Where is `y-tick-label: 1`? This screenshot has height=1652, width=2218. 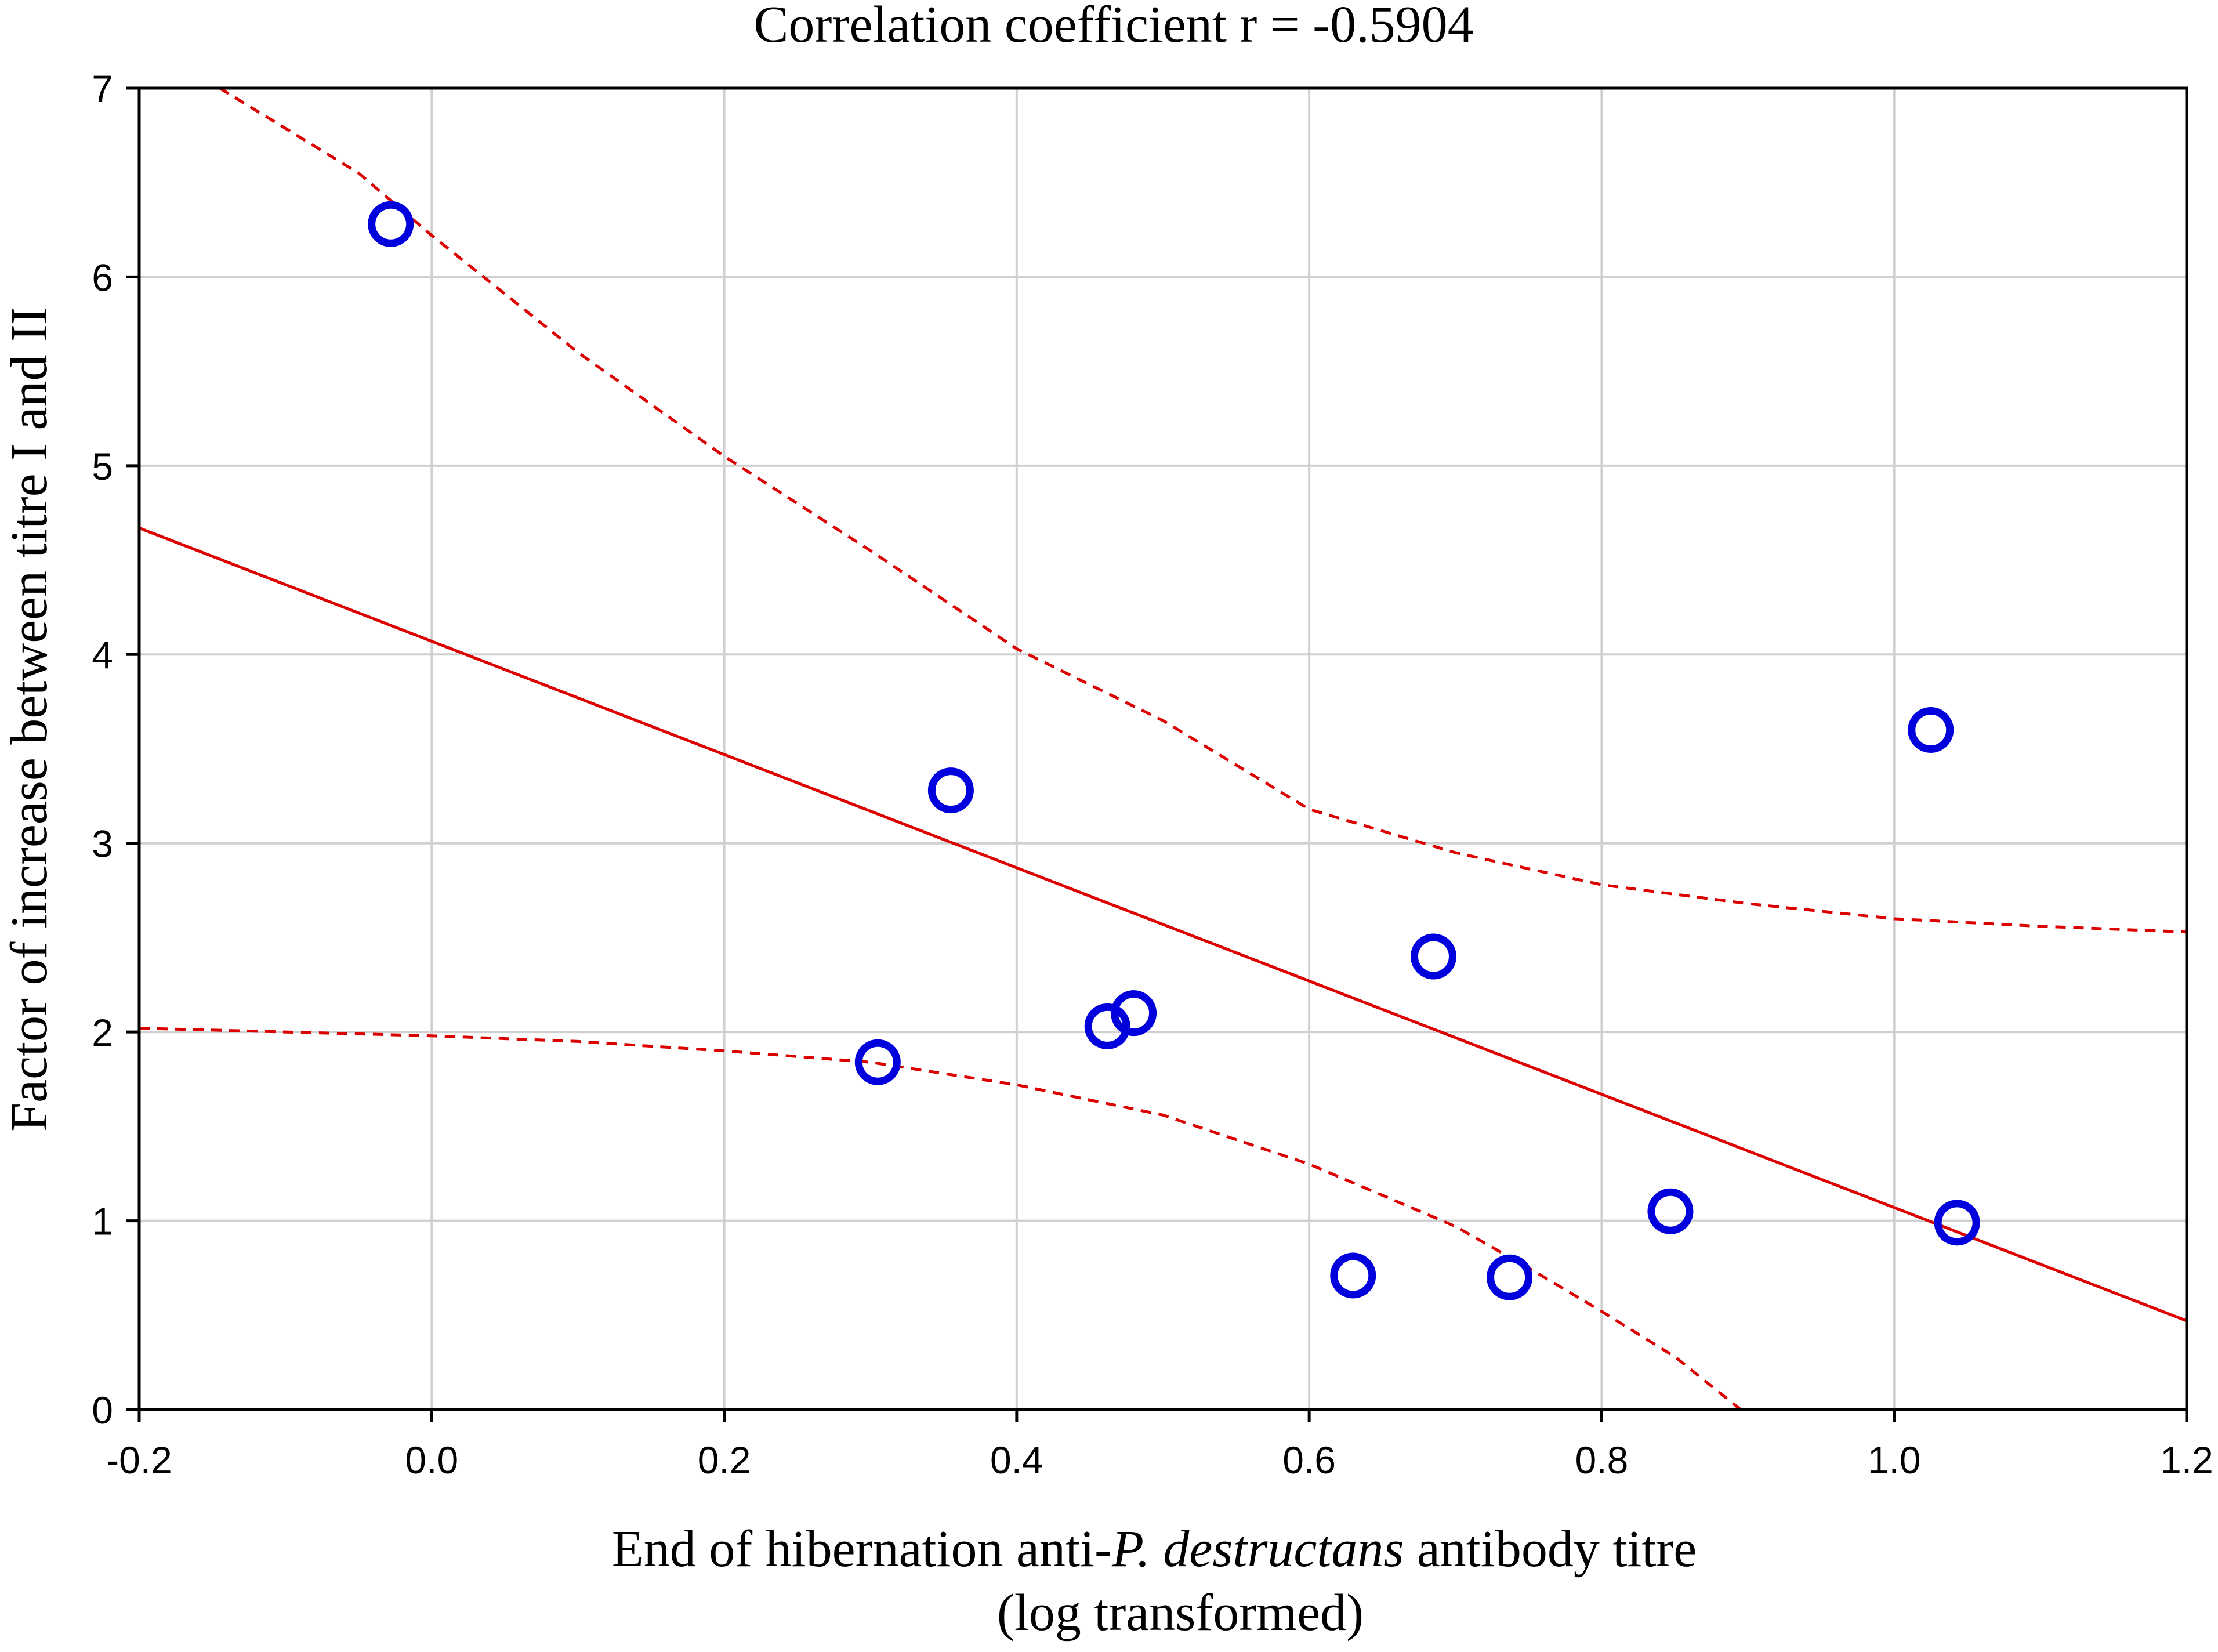
y-tick-label: 1 is located at coordinates (102, 1221).